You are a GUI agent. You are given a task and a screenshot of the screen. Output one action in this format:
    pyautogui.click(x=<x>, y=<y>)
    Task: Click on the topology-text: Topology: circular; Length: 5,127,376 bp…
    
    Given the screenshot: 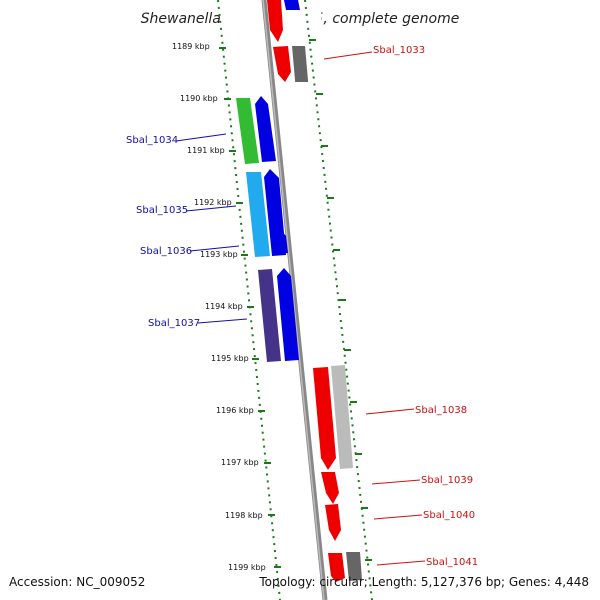 What is the action you would take?
    pyautogui.click(x=423, y=582)
    